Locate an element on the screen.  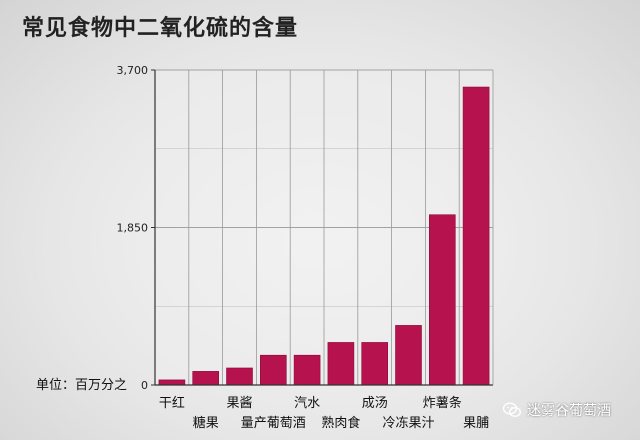
x-tick-label-1: 干红 is located at coordinates (172, 403).